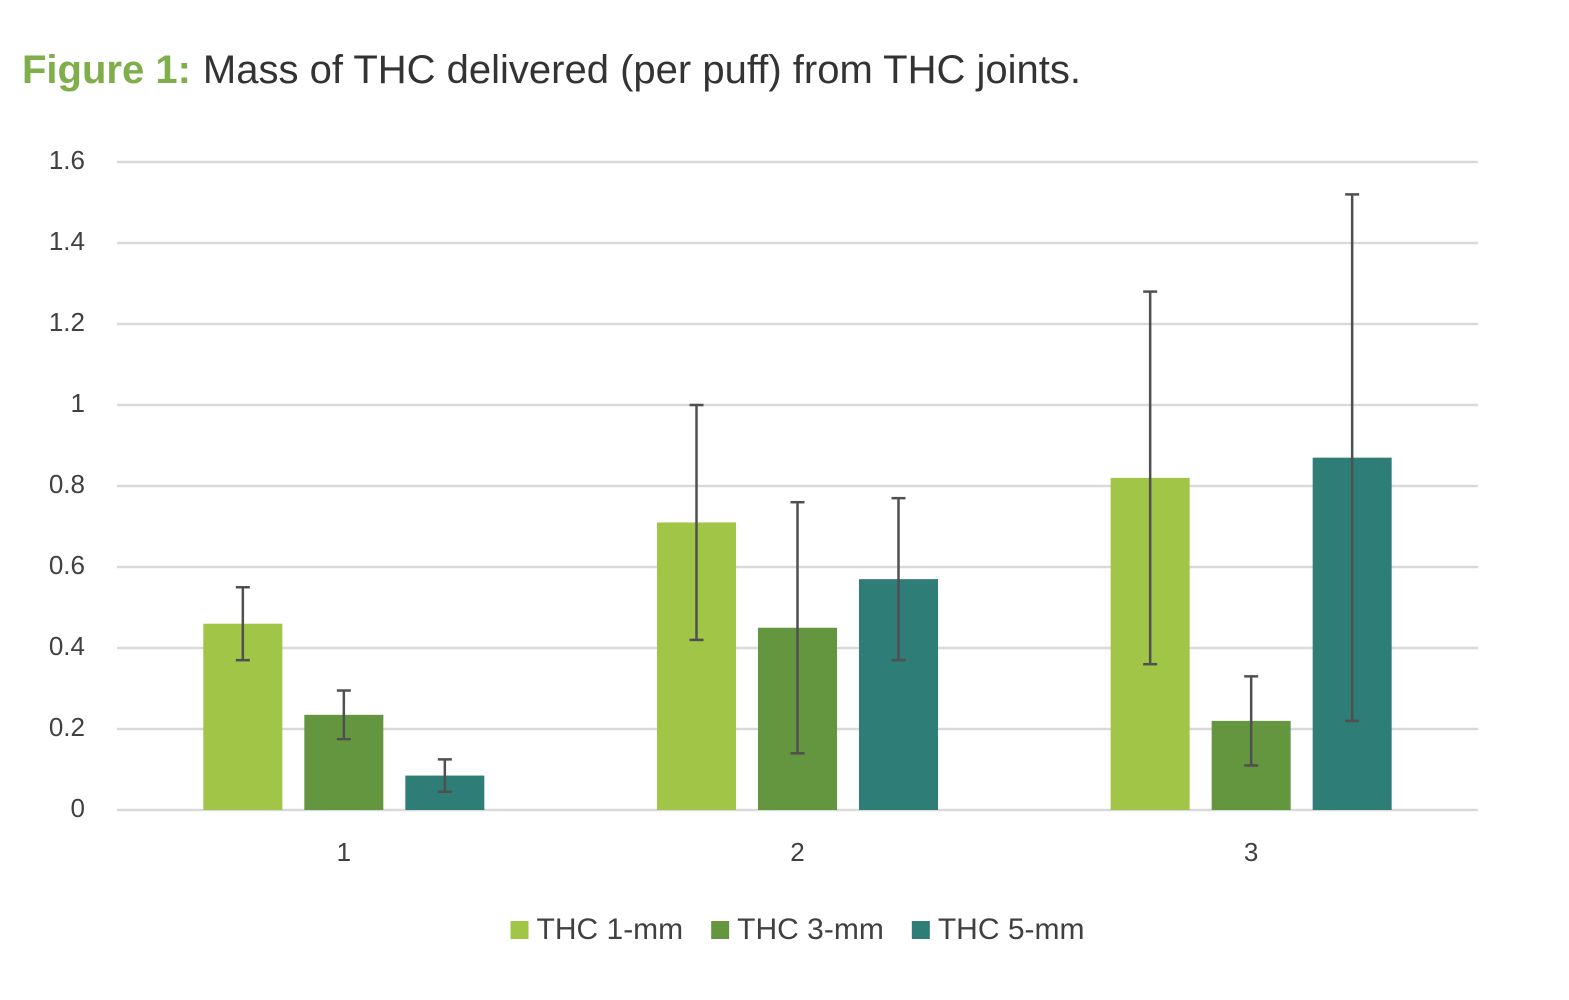 This screenshot has width=1569, height=1000. I want to click on y-tick-label: 1, so click(78, 403).